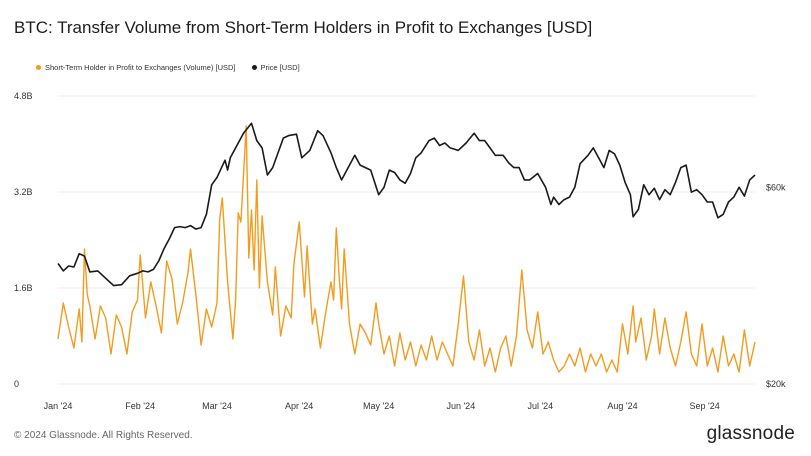  What do you see at coordinates (750, 433) in the screenshot?
I see `glassnode-logo: glassnode` at bounding box center [750, 433].